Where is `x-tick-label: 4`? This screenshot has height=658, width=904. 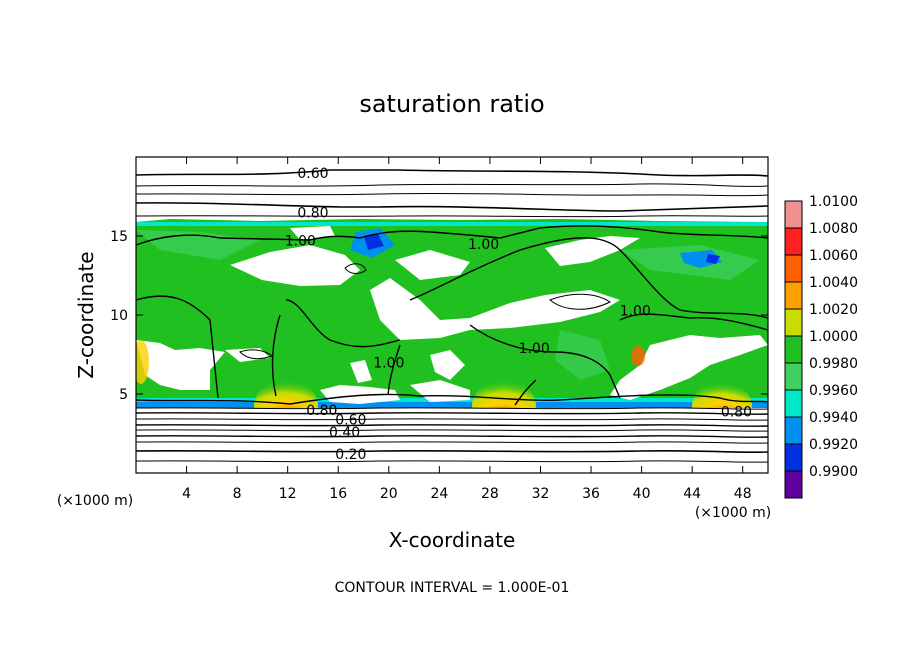
x-tick-label: 4 is located at coordinates (186, 494).